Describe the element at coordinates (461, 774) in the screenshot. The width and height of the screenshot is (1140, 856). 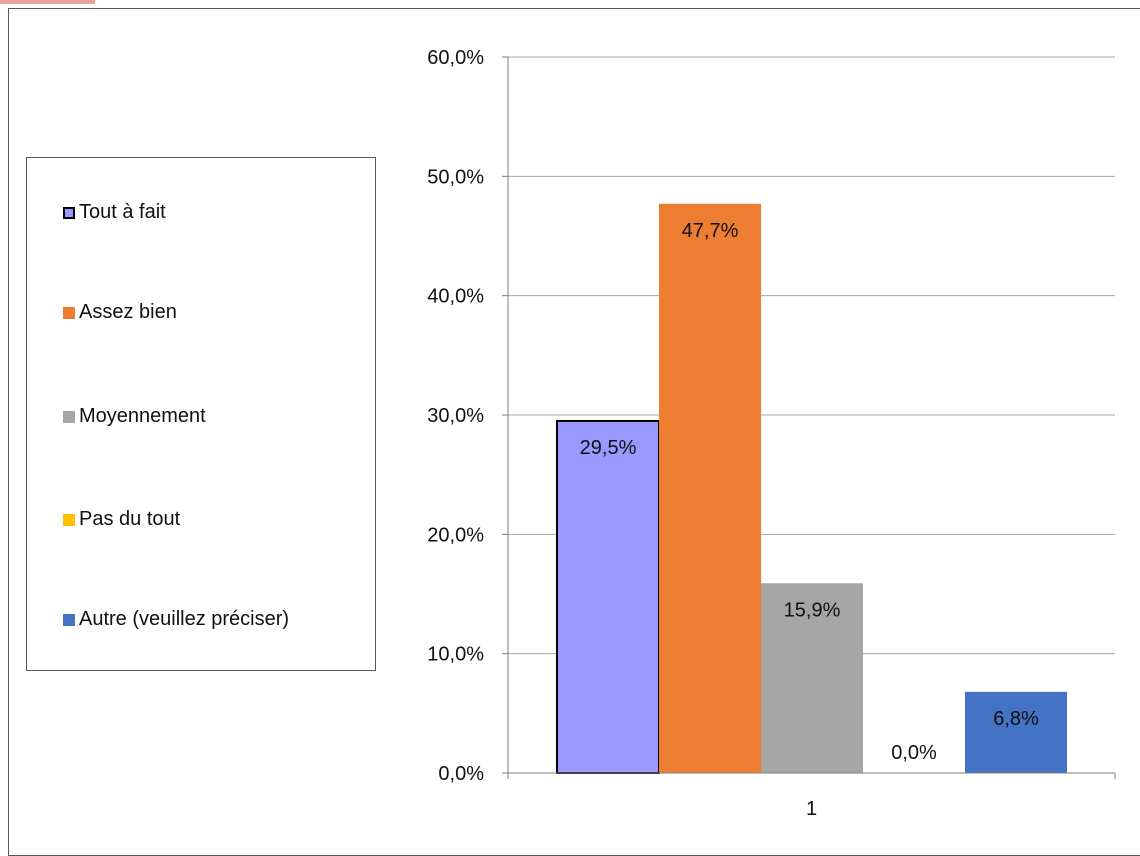
I see `y-tick-label: 0,0%` at that location.